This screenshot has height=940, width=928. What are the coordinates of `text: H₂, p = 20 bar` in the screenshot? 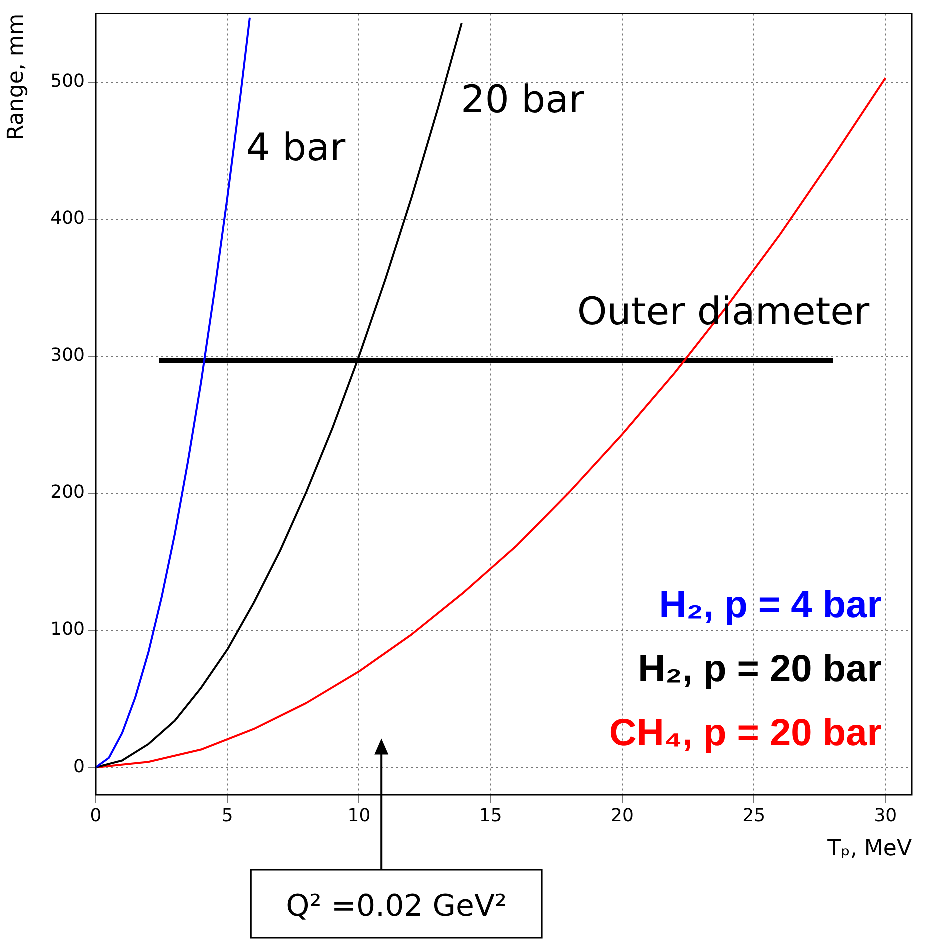 It's located at (760, 669).